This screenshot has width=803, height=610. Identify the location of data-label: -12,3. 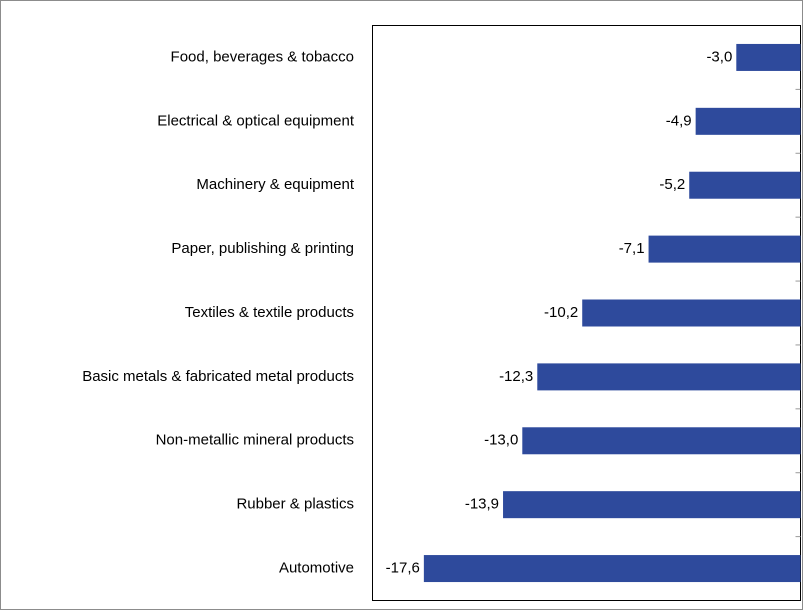
(516, 376).